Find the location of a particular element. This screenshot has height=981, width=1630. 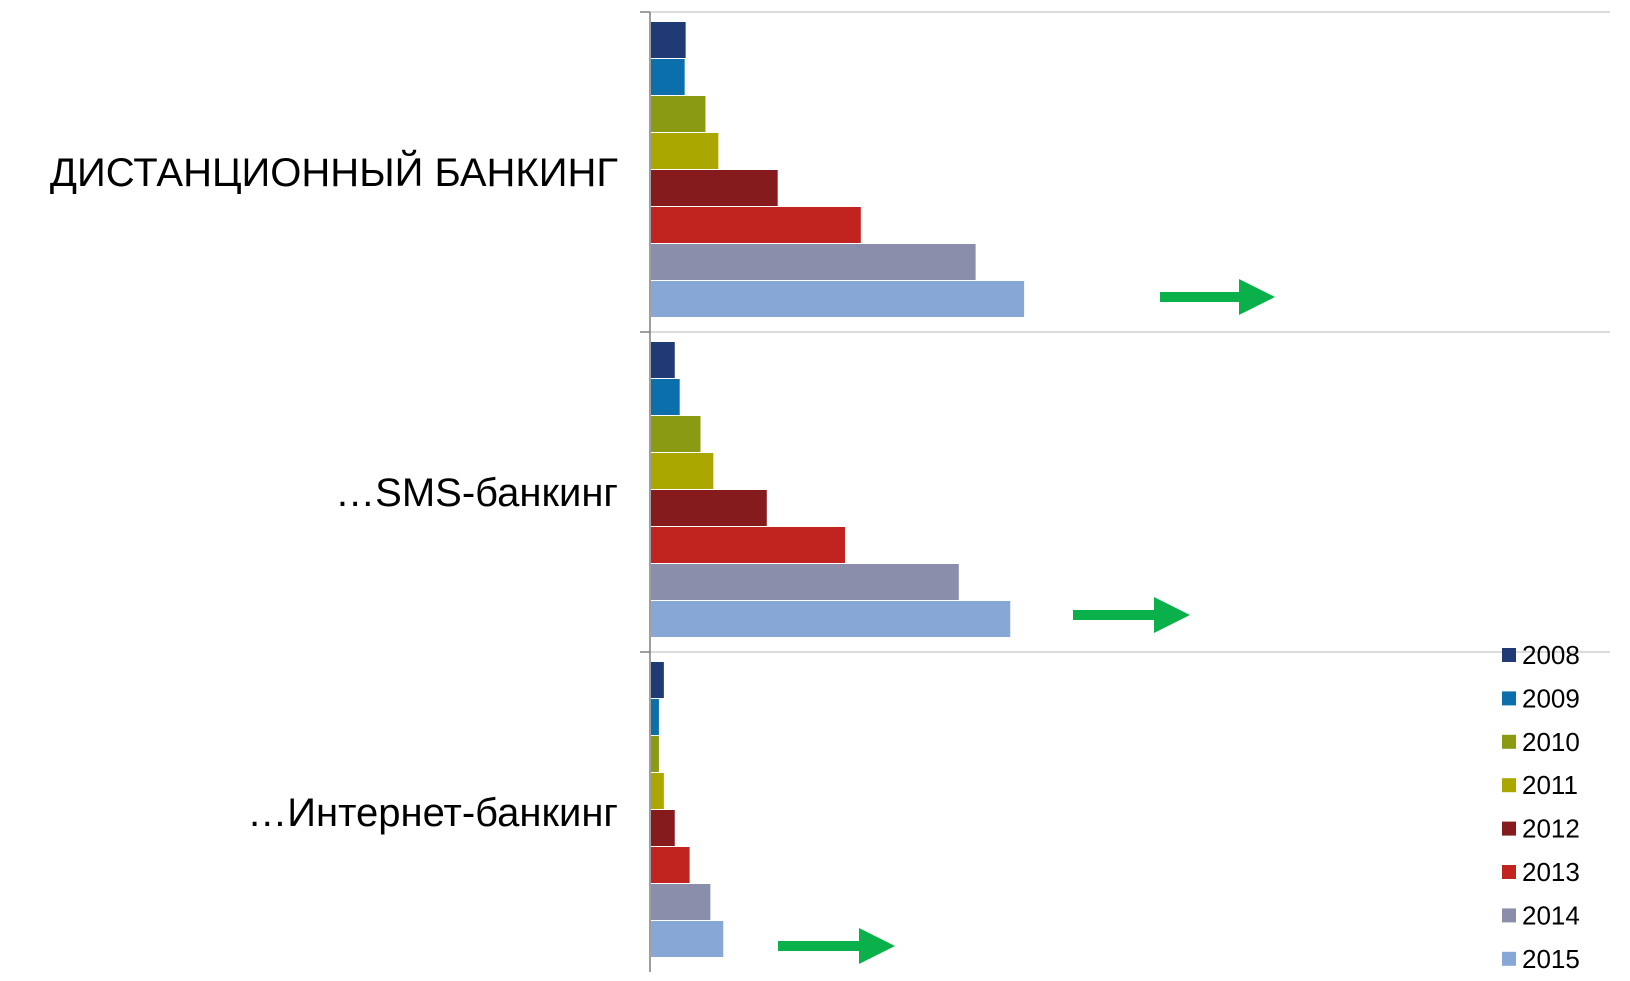

legend-label: 2015 is located at coordinates (1551, 959).